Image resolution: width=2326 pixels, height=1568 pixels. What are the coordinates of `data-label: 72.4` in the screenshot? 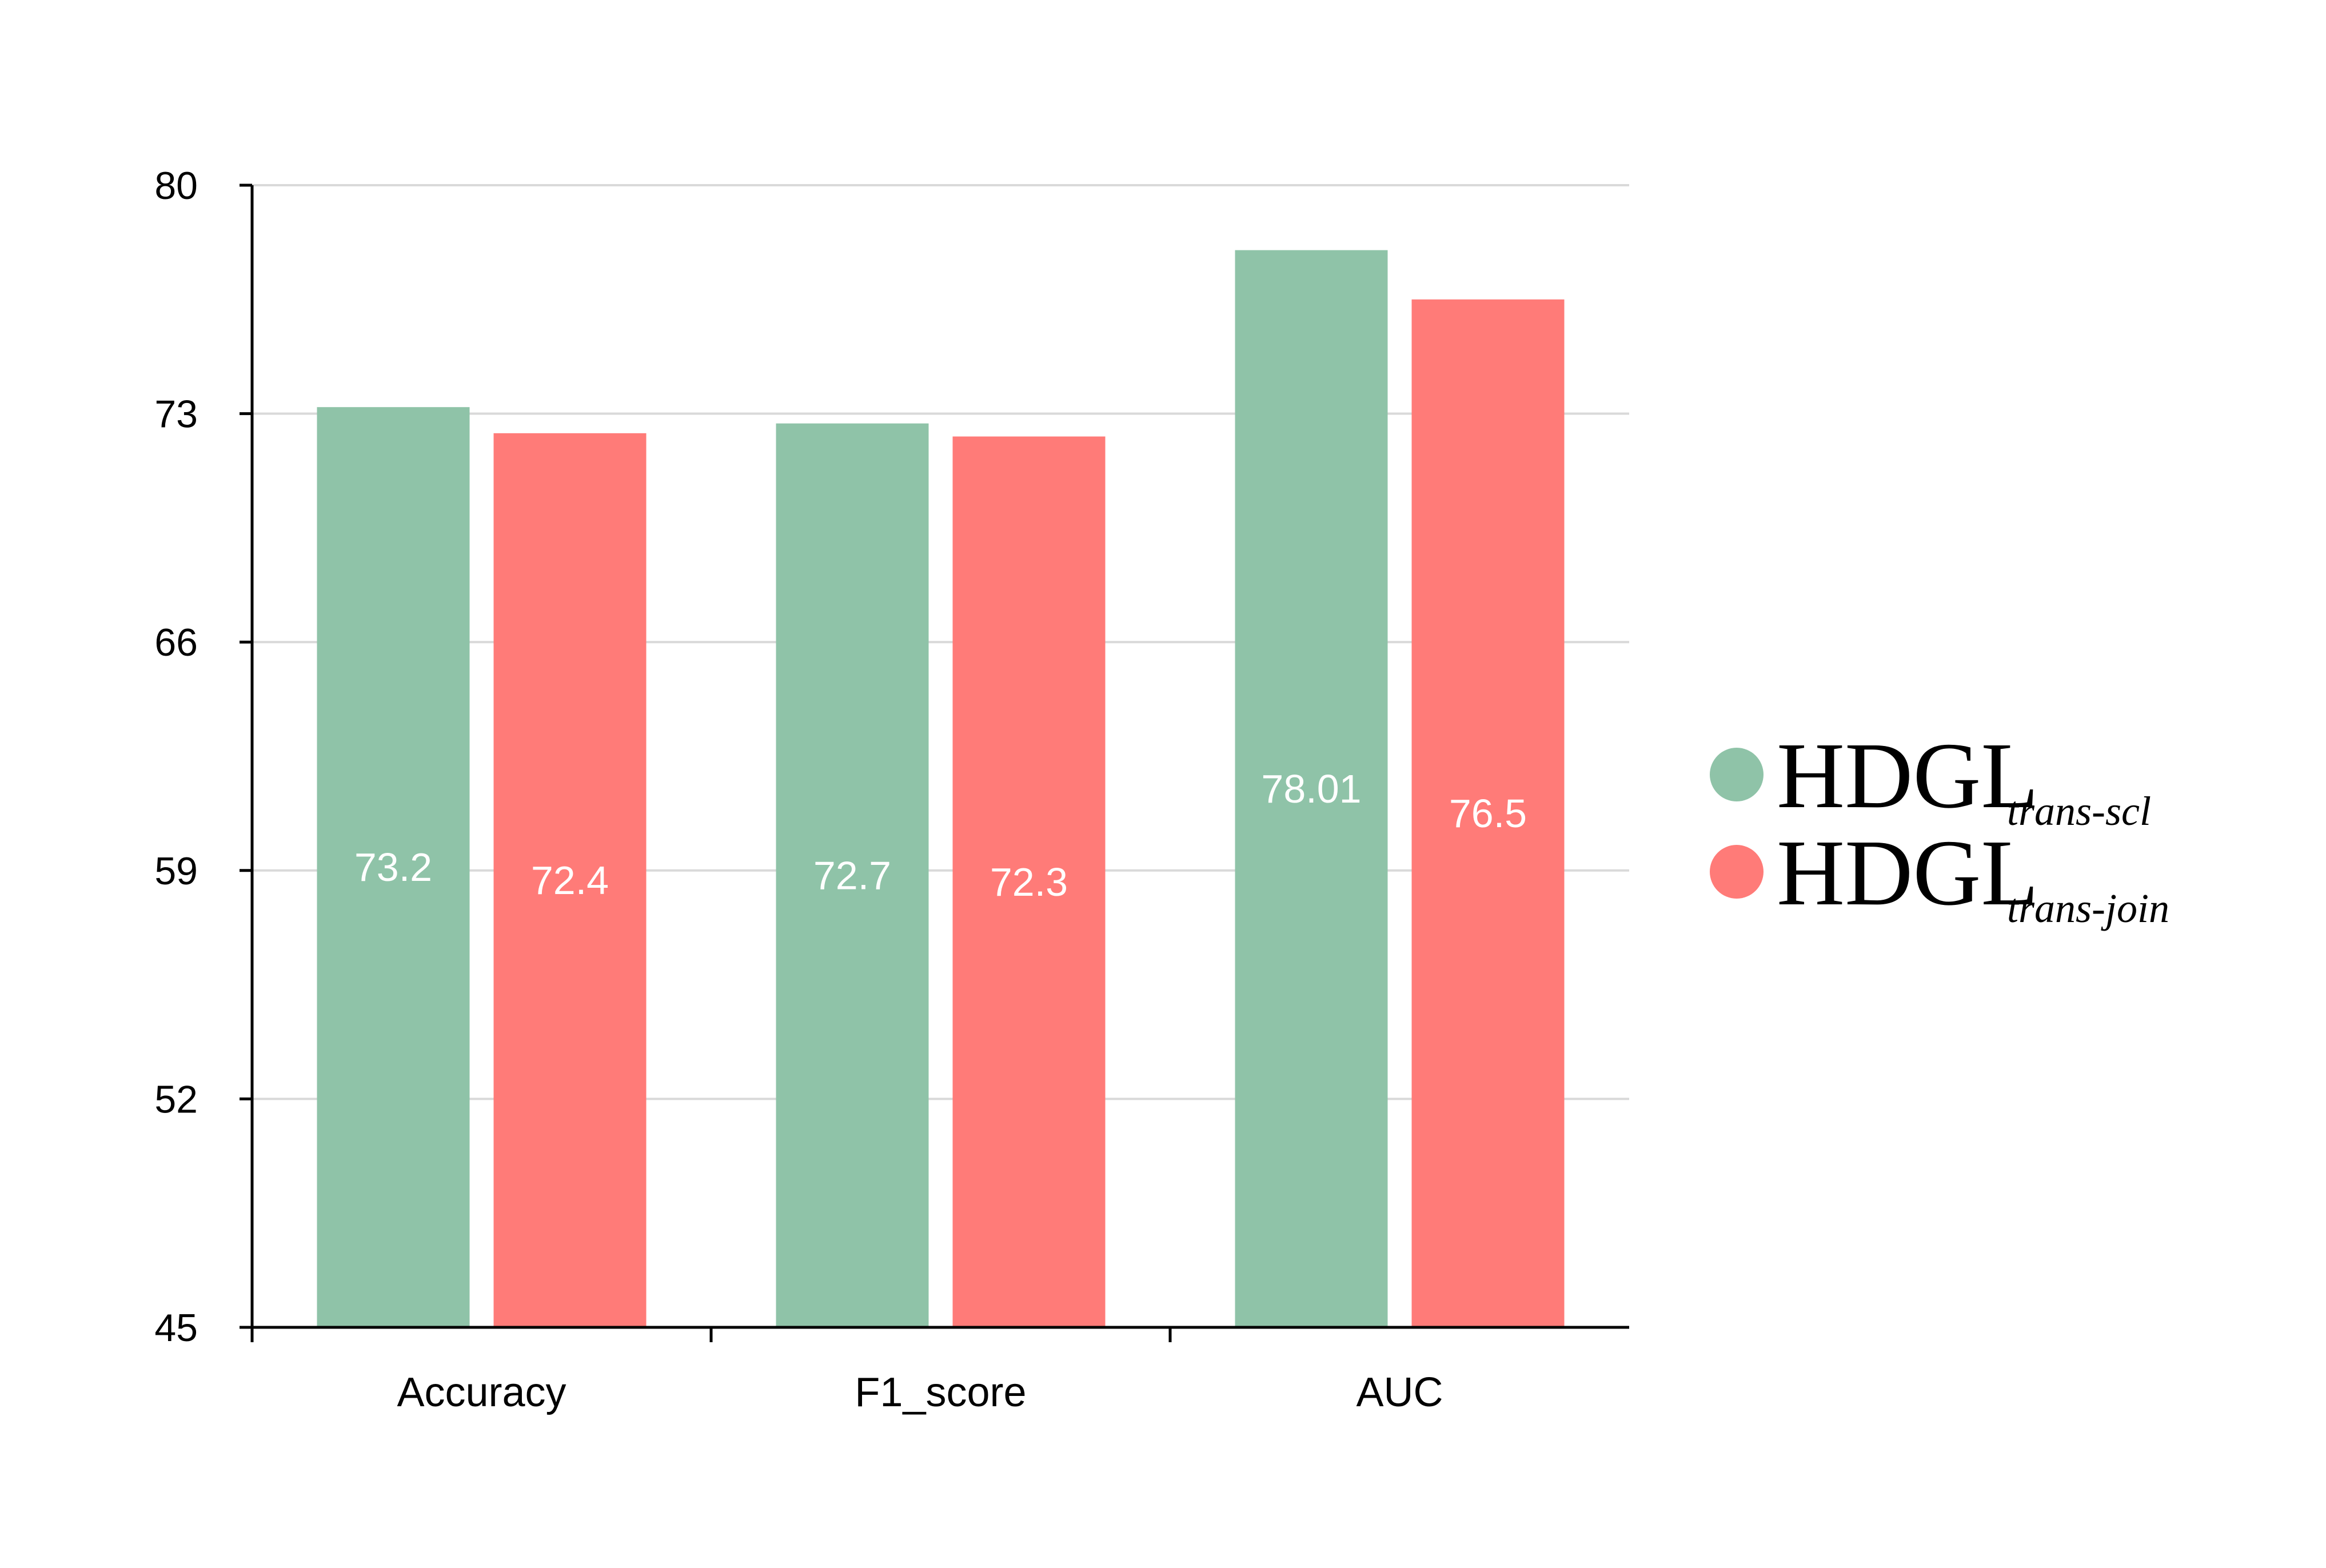 It's located at (570, 880).